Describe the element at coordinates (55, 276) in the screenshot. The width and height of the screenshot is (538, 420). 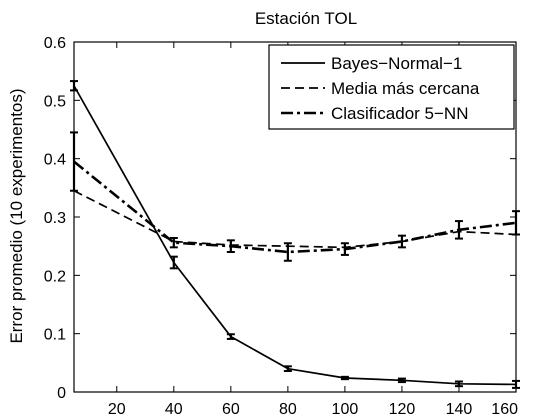
I see `y-tick-label: 0.2` at that location.